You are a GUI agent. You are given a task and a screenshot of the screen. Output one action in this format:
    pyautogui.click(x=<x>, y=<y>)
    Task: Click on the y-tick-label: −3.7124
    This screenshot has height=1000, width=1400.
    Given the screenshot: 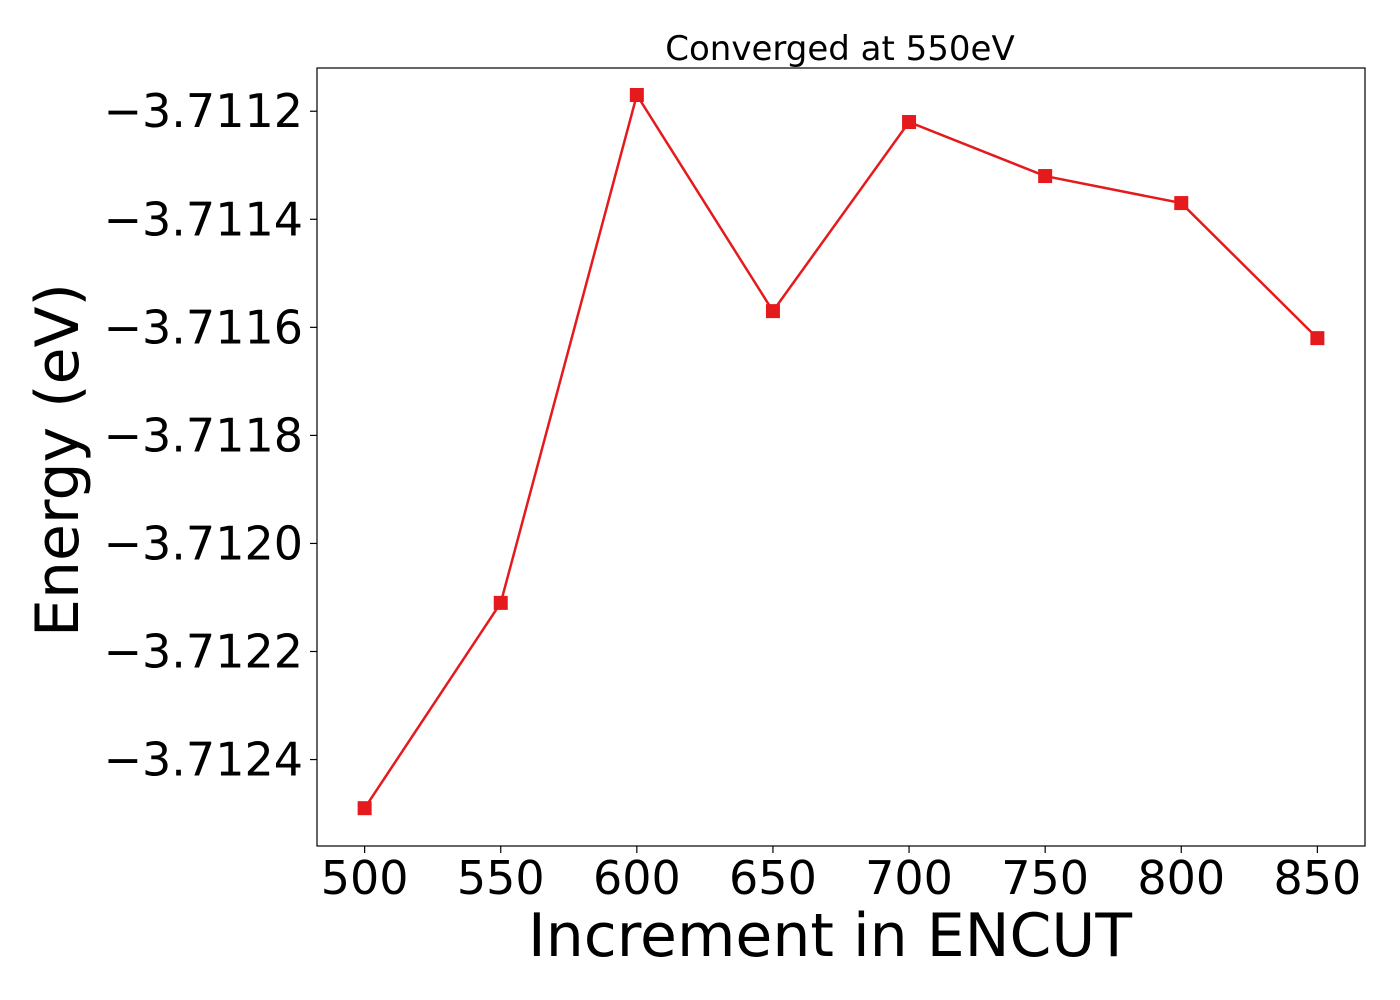 What is the action you would take?
    pyautogui.click(x=204, y=760)
    